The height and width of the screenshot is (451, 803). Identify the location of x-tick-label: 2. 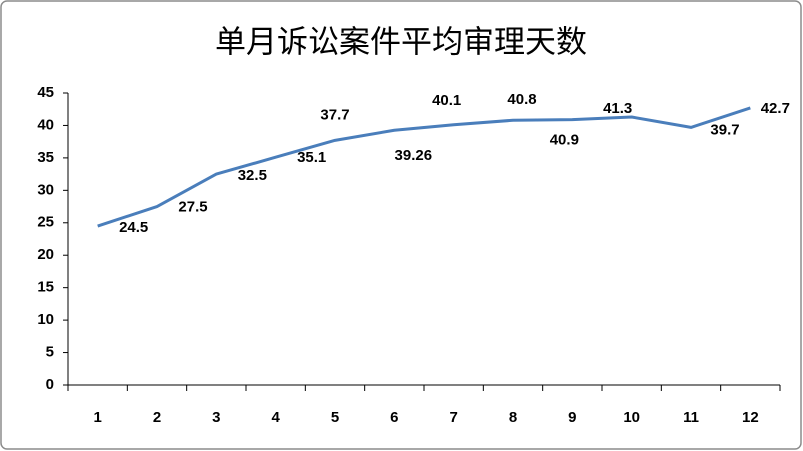
(157, 417).